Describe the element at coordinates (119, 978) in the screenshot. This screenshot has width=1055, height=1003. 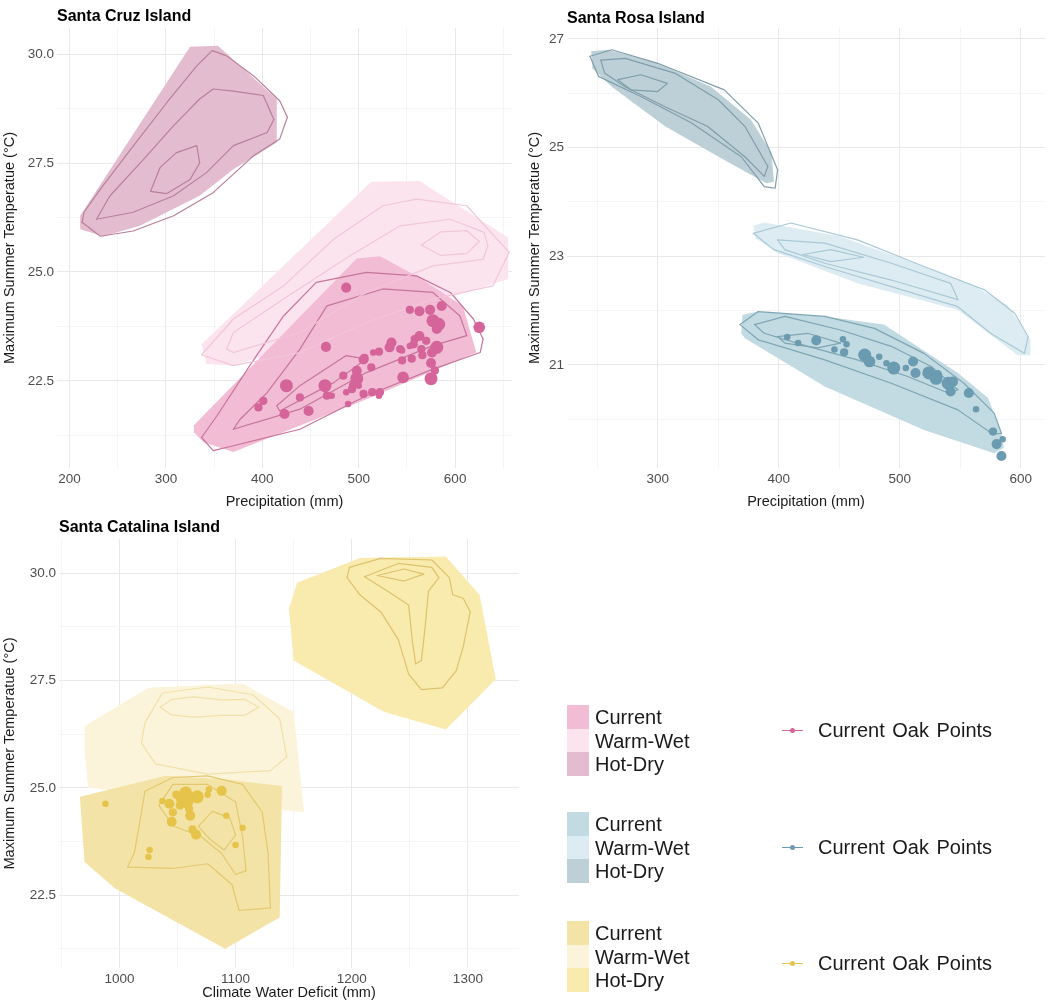
I see `x-tick-label: 1000` at that location.